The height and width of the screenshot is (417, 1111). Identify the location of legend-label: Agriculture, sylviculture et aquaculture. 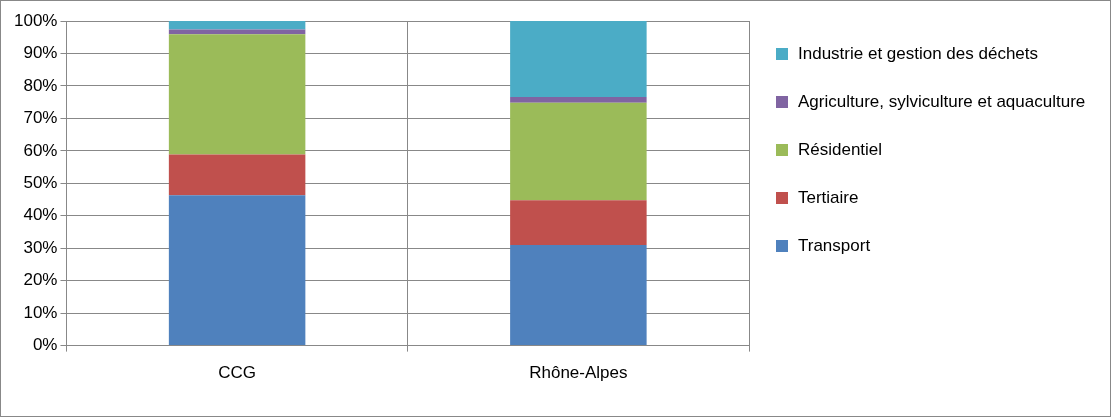
(942, 102).